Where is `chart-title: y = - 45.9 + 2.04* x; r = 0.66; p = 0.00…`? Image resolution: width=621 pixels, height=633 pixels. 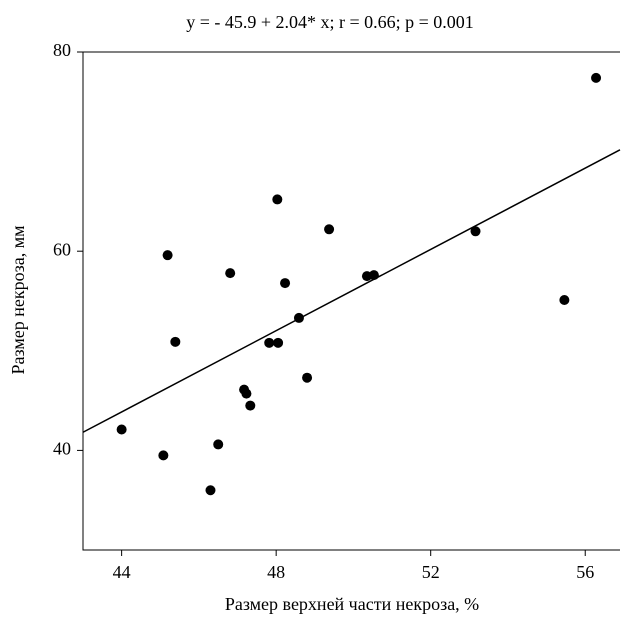 chart-title: y = - 45.9 + 2.04* x; r = 0.66; p = 0.00… is located at coordinates (330, 22).